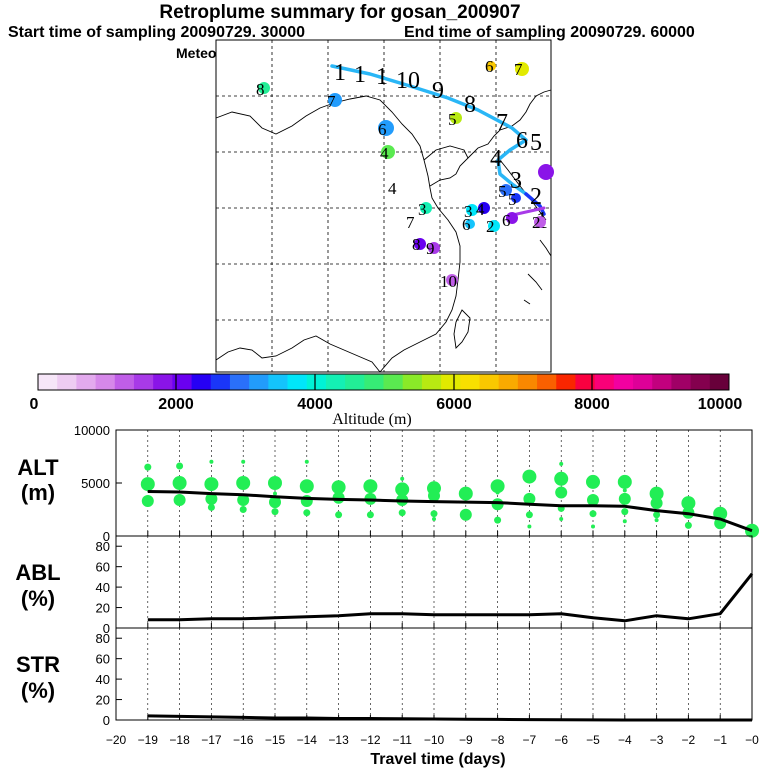 This screenshot has height=768, width=768. What do you see at coordinates (689, 740) in the screenshot?
I see `x-tick-label: −2` at bounding box center [689, 740].